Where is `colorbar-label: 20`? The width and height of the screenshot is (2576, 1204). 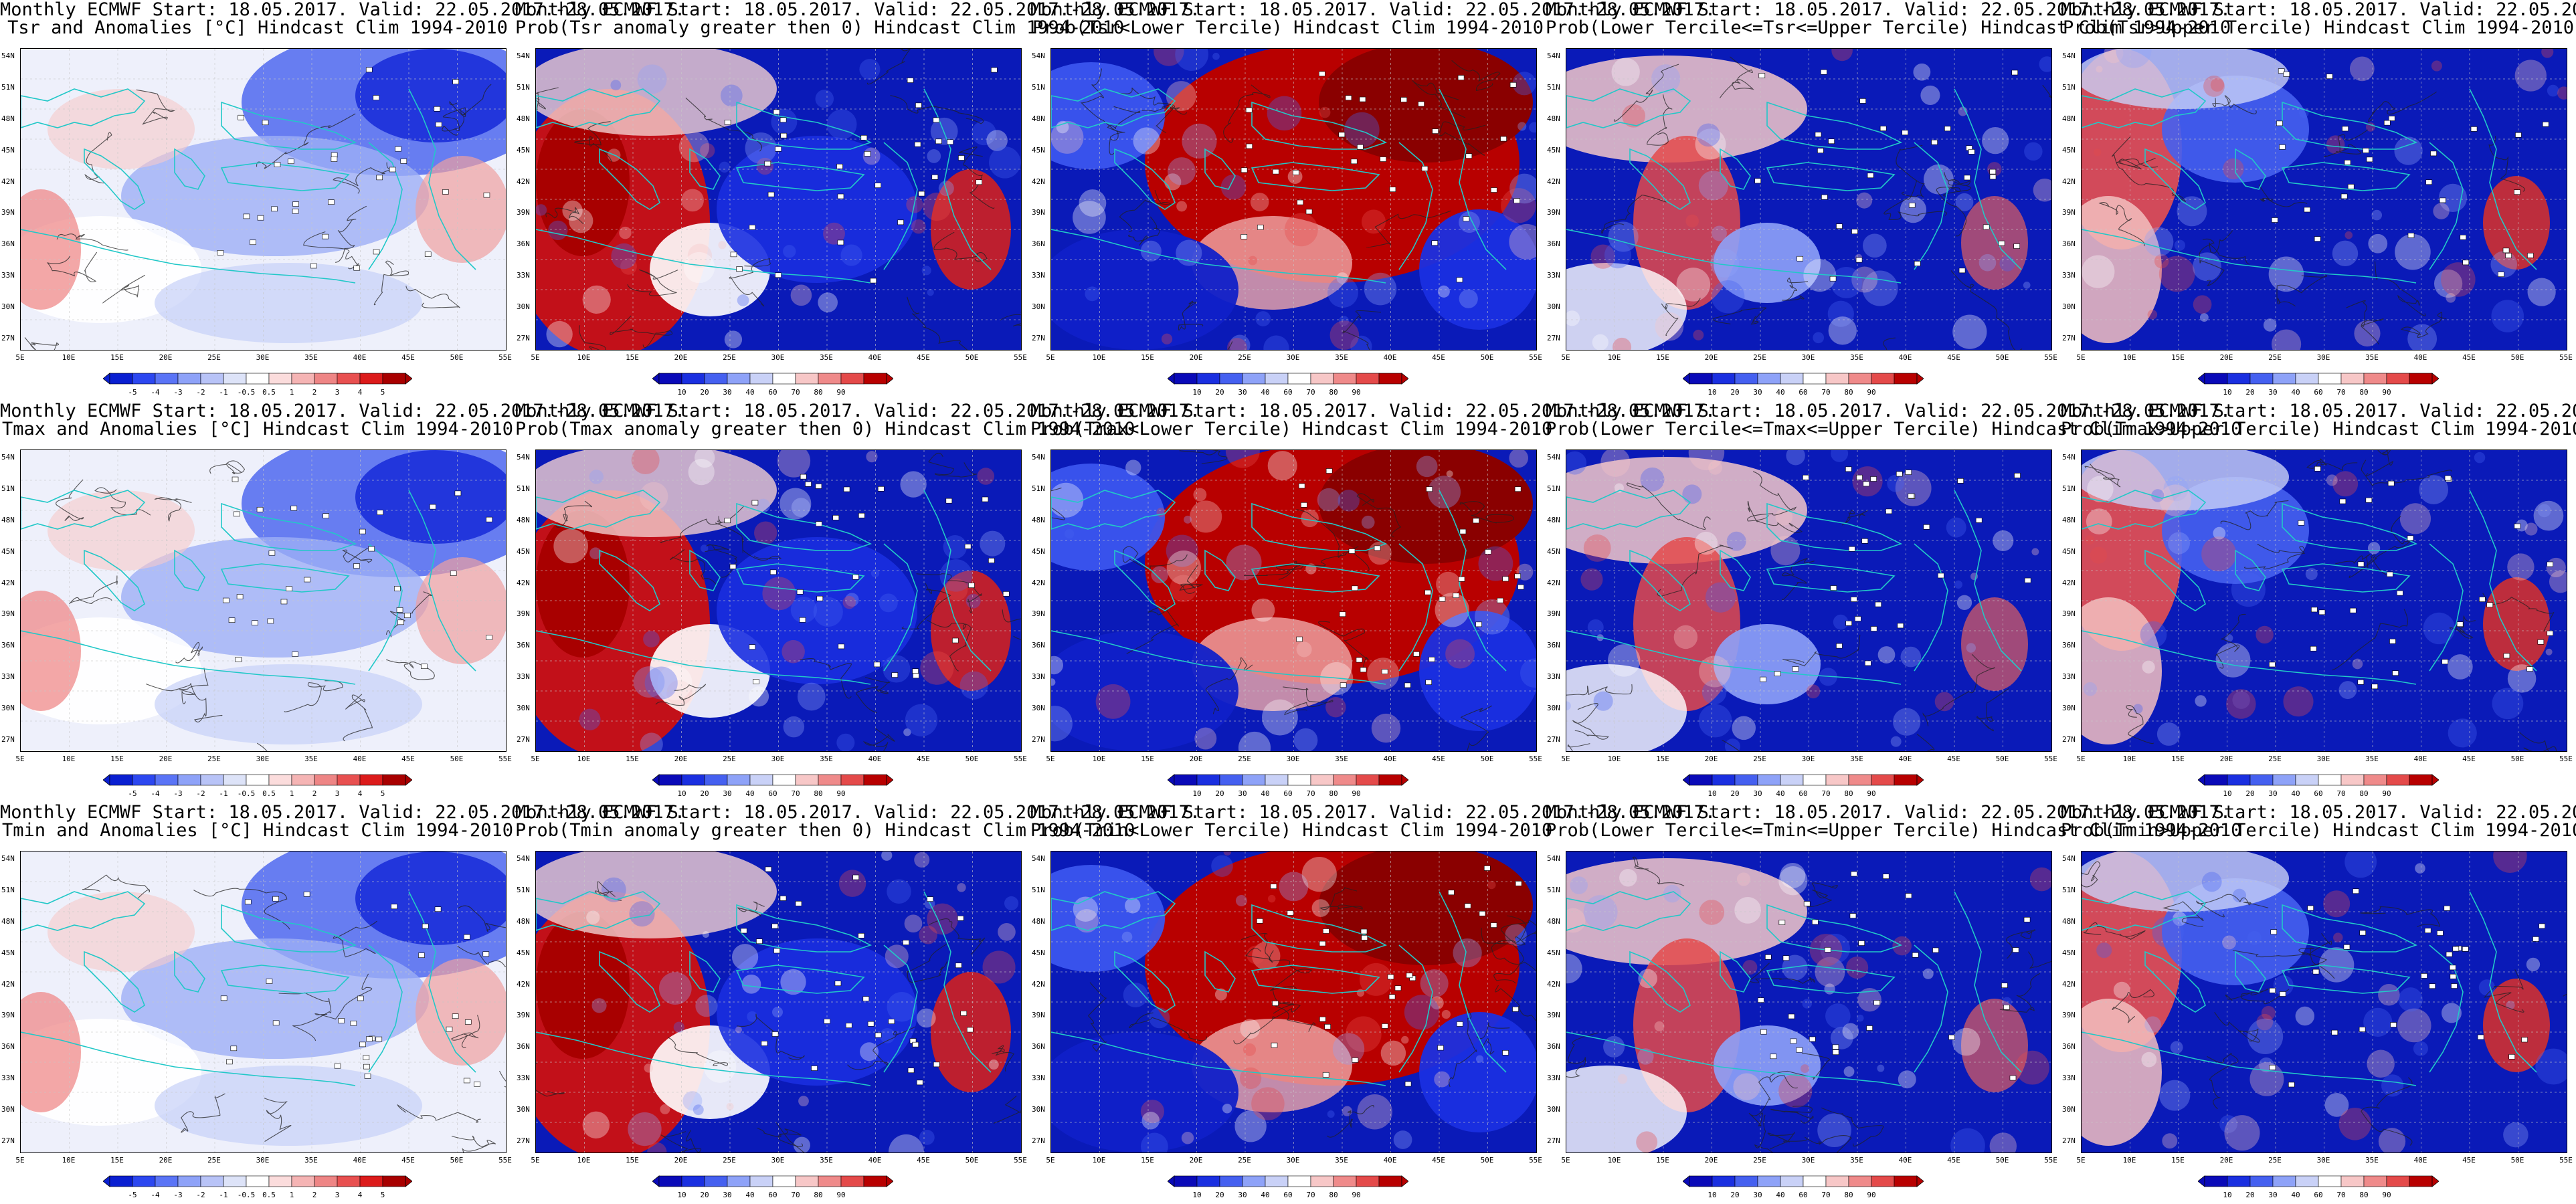
colorbar-label: 20 is located at coordinates (704, 392).